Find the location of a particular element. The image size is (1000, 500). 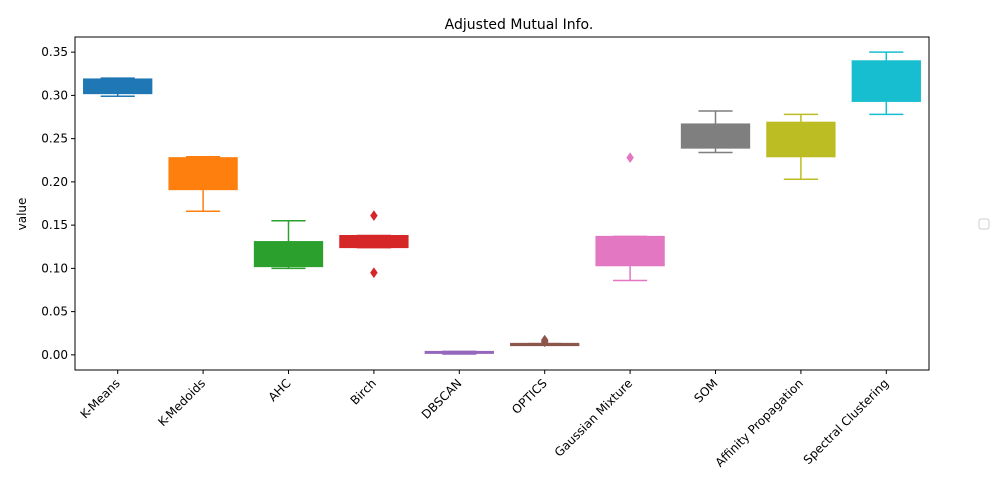

y-tick-label: 0.35 is located at coordinates (54, 52).